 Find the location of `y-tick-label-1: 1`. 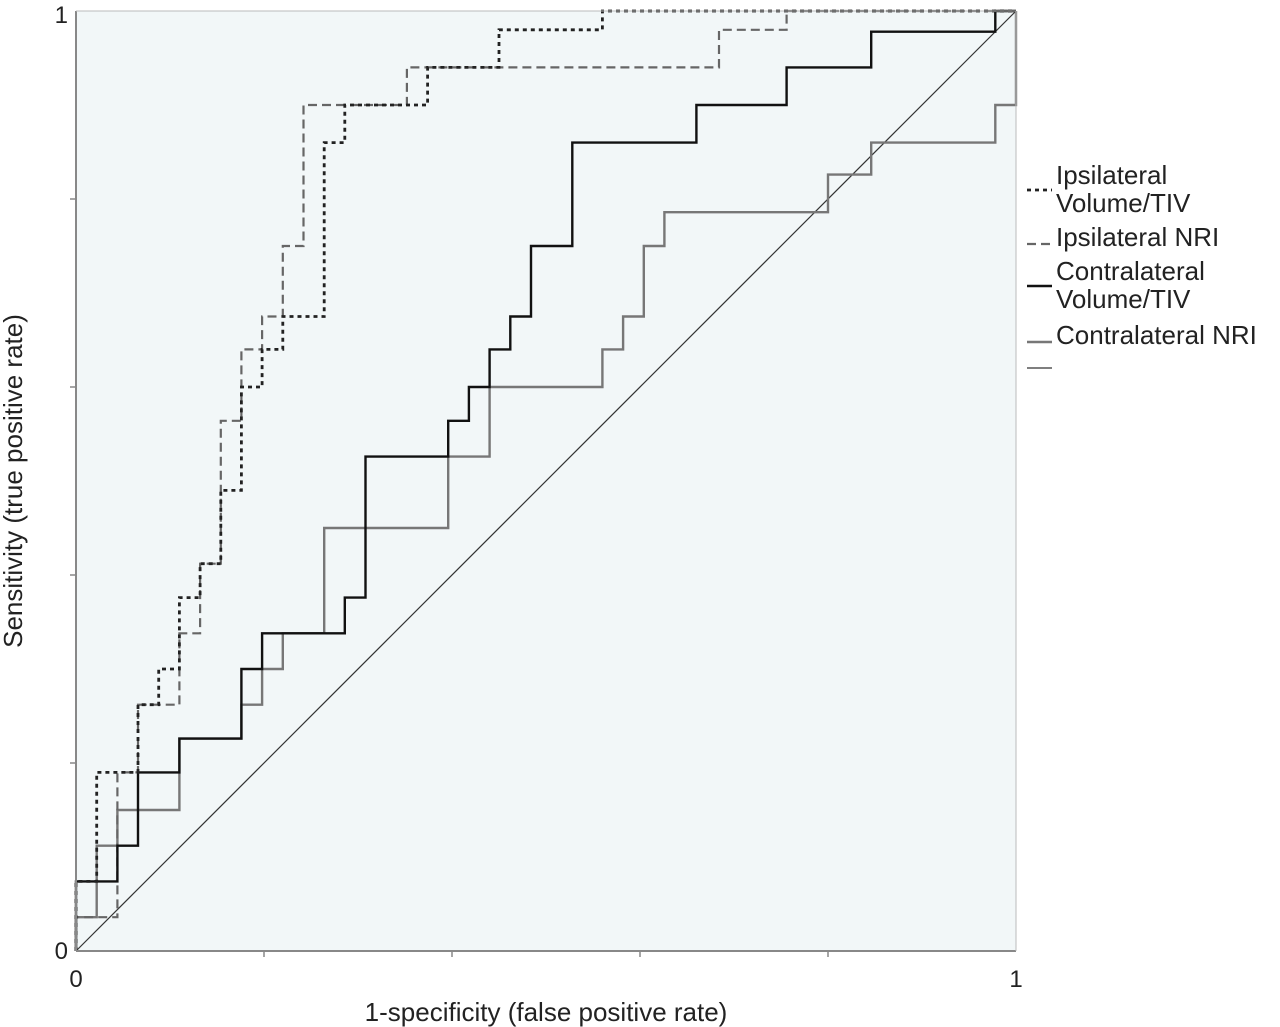

y-tick-label-1: 1 is located at coordinates (61, 15).